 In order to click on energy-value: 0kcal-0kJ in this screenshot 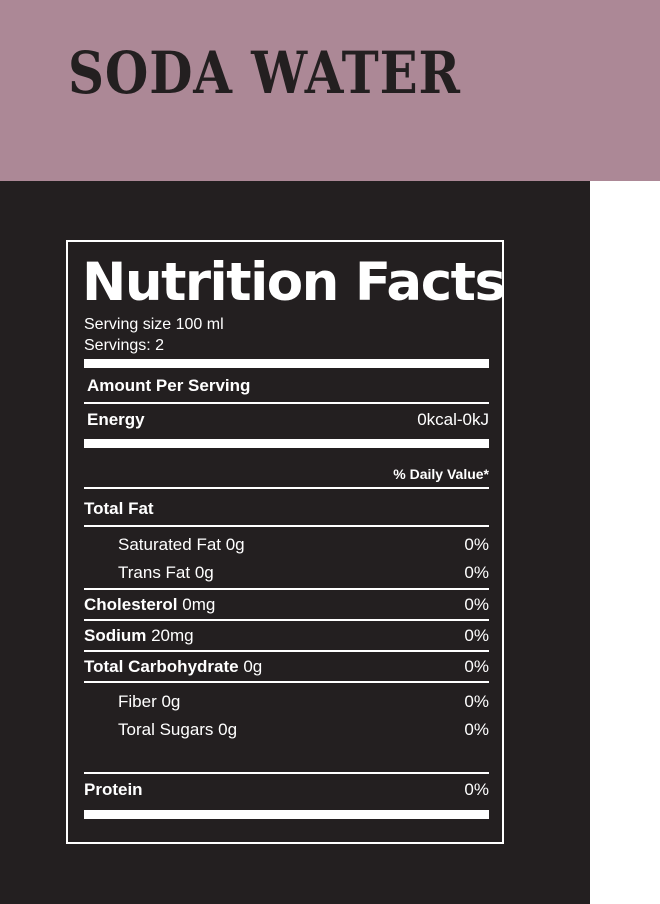, I will do `click(453, 419)`.